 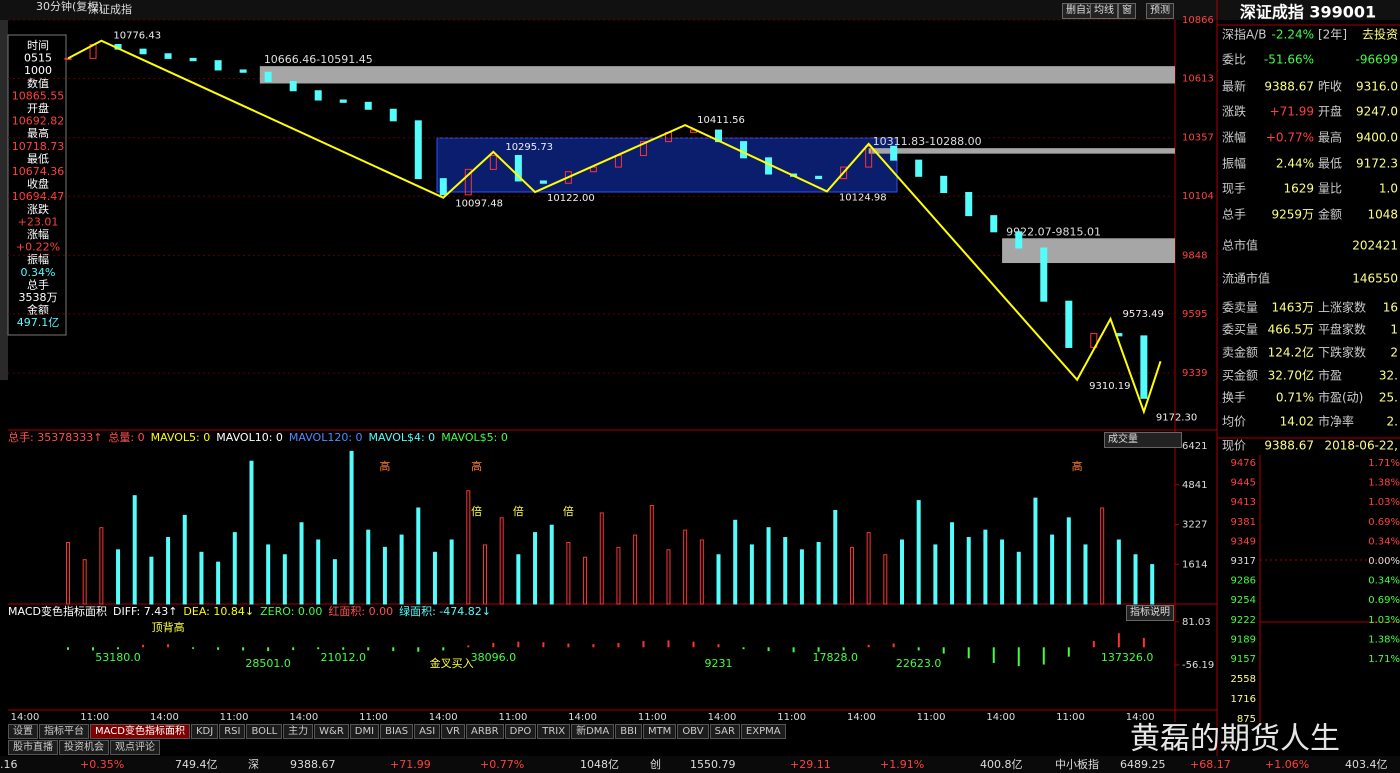 What do you see at coordinates (1143, 440) in the screenshot?
I see `indicator-select: 成交量` at bounding box center [1143, 440].